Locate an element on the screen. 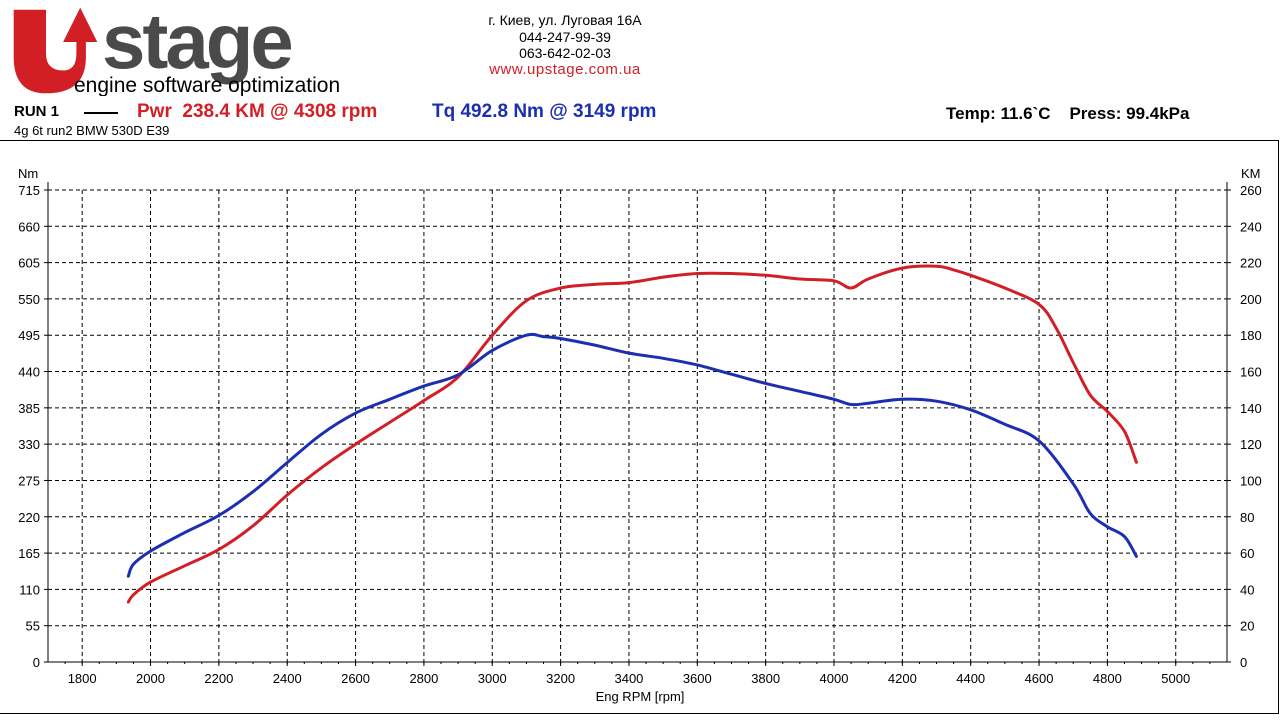 The width and height of the screenshot is (1280, 720). svg-text: stage is located at coordinates (196, 44).